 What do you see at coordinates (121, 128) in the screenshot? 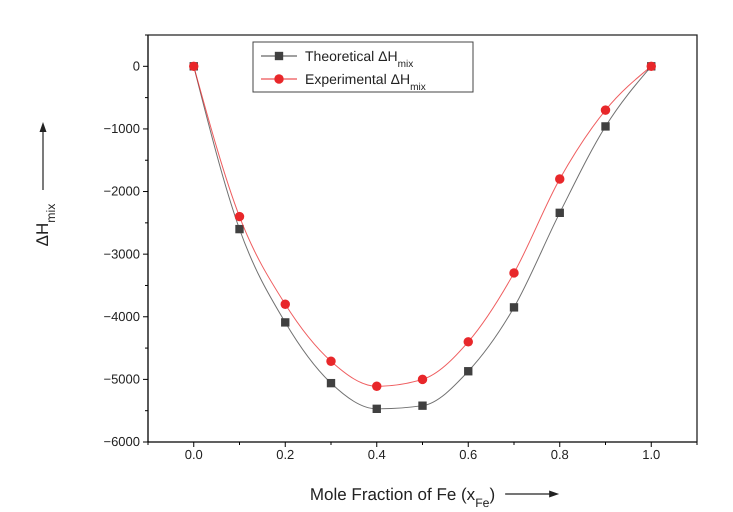
I see `y-tick-label: −1000` at bounding box center [121, 128].